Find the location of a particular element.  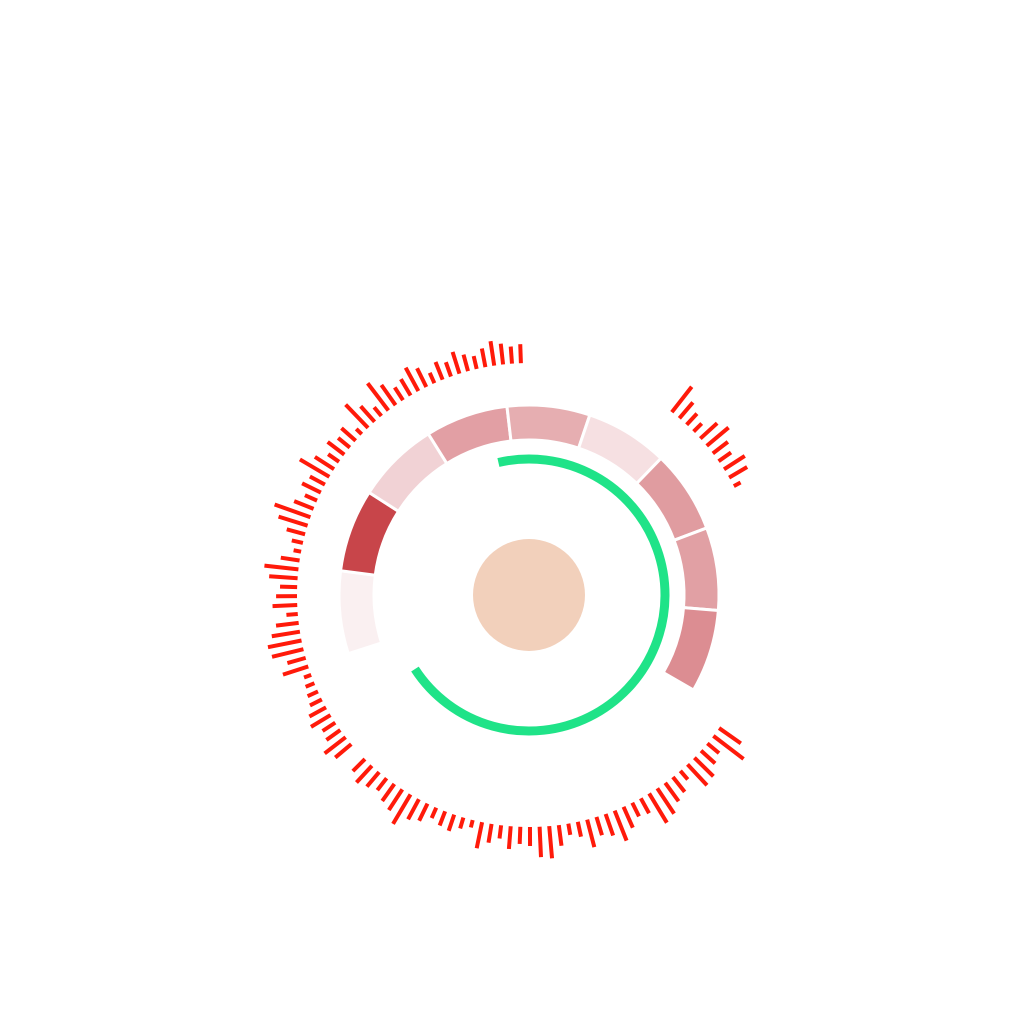

center-disc is located at coordinates (529, 595).